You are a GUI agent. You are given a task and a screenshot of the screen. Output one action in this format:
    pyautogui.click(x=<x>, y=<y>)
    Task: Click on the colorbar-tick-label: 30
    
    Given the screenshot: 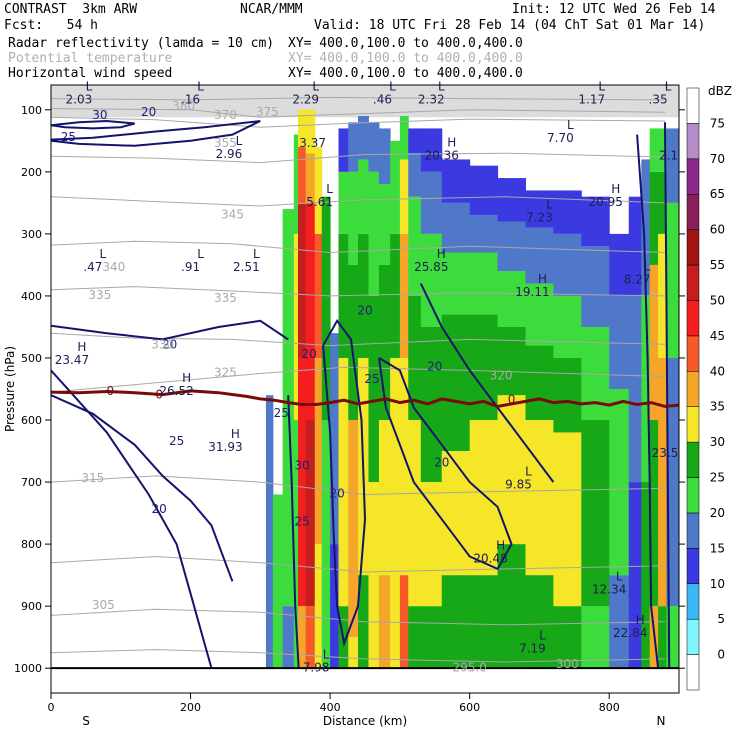 What is the action you would take?
    pyautogui.click(x=717, y=442)
    